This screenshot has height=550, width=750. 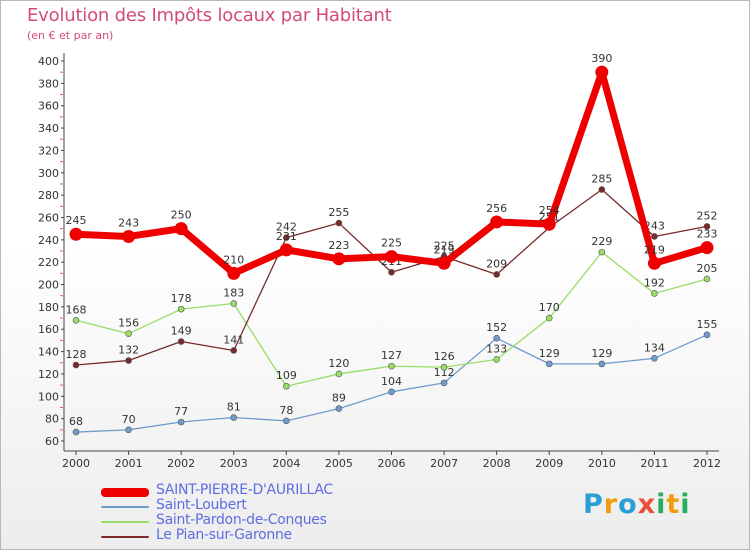 What do you see at coordinates (201, 505) in the screenshot?
I see `legend-label: Saint-Loubert` at bounding box center [201, 505].